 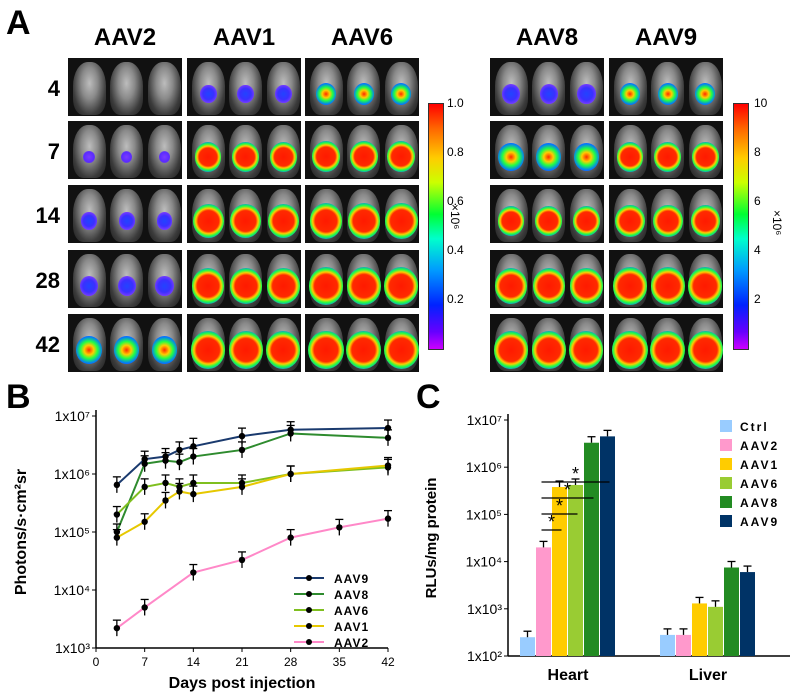 I want to click on column-label-aav8: AAV8, so click(x=547, y=37).